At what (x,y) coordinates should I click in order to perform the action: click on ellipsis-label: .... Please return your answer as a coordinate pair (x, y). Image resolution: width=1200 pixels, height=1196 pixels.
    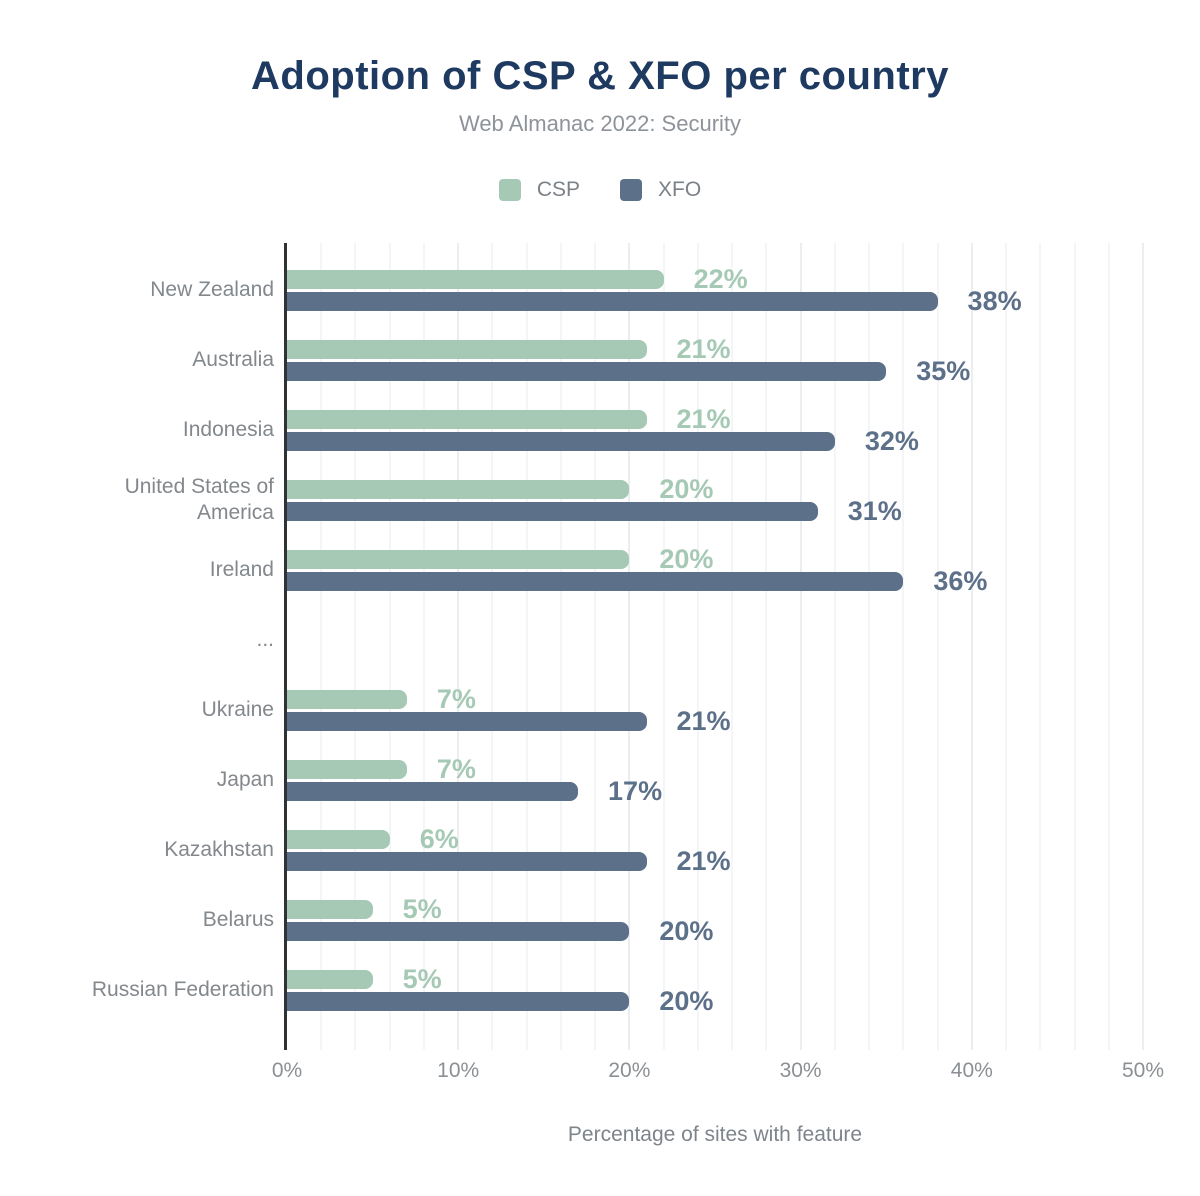
    Looking at the image, I should click on (265, 639).